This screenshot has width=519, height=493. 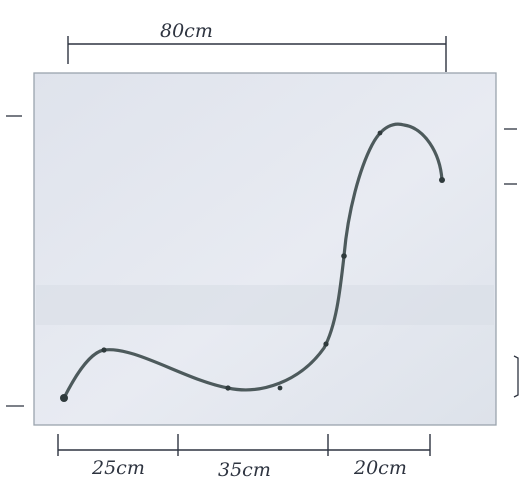 What do you see at coordinates (15, 261) in the screenshot?
I see `left-edge-ticks` at bounding box center [15, 261].